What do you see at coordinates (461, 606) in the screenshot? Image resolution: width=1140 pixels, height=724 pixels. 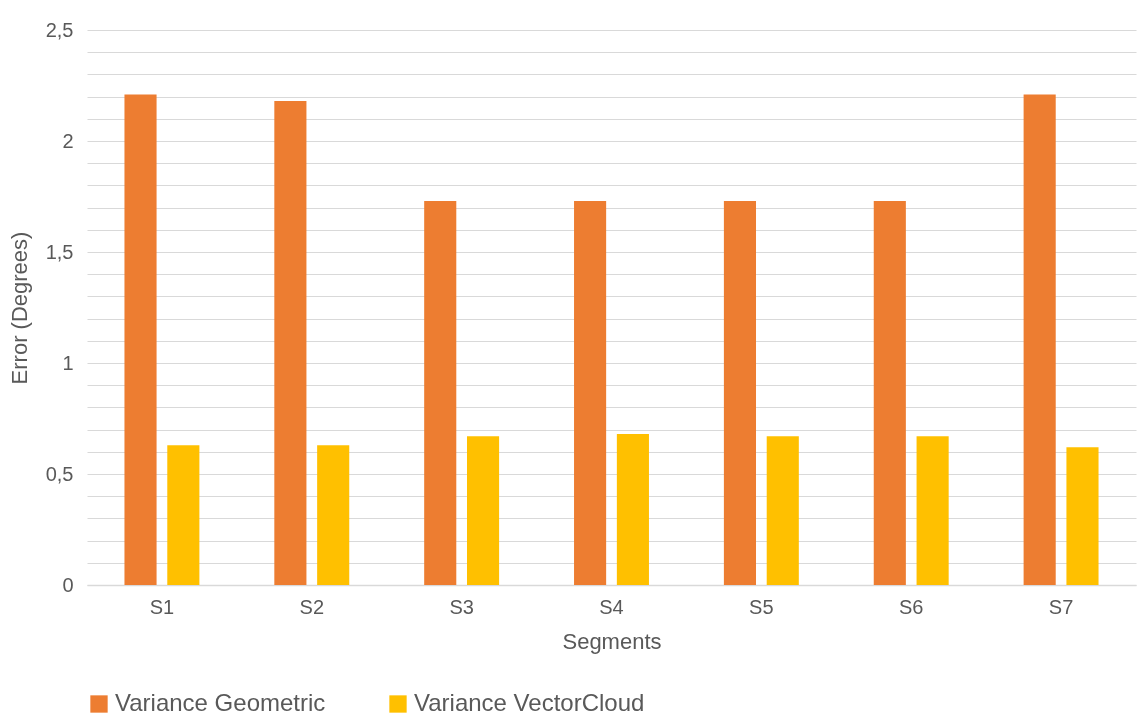 I see `x-tick-label: S3` at bounding box center [461, 606].